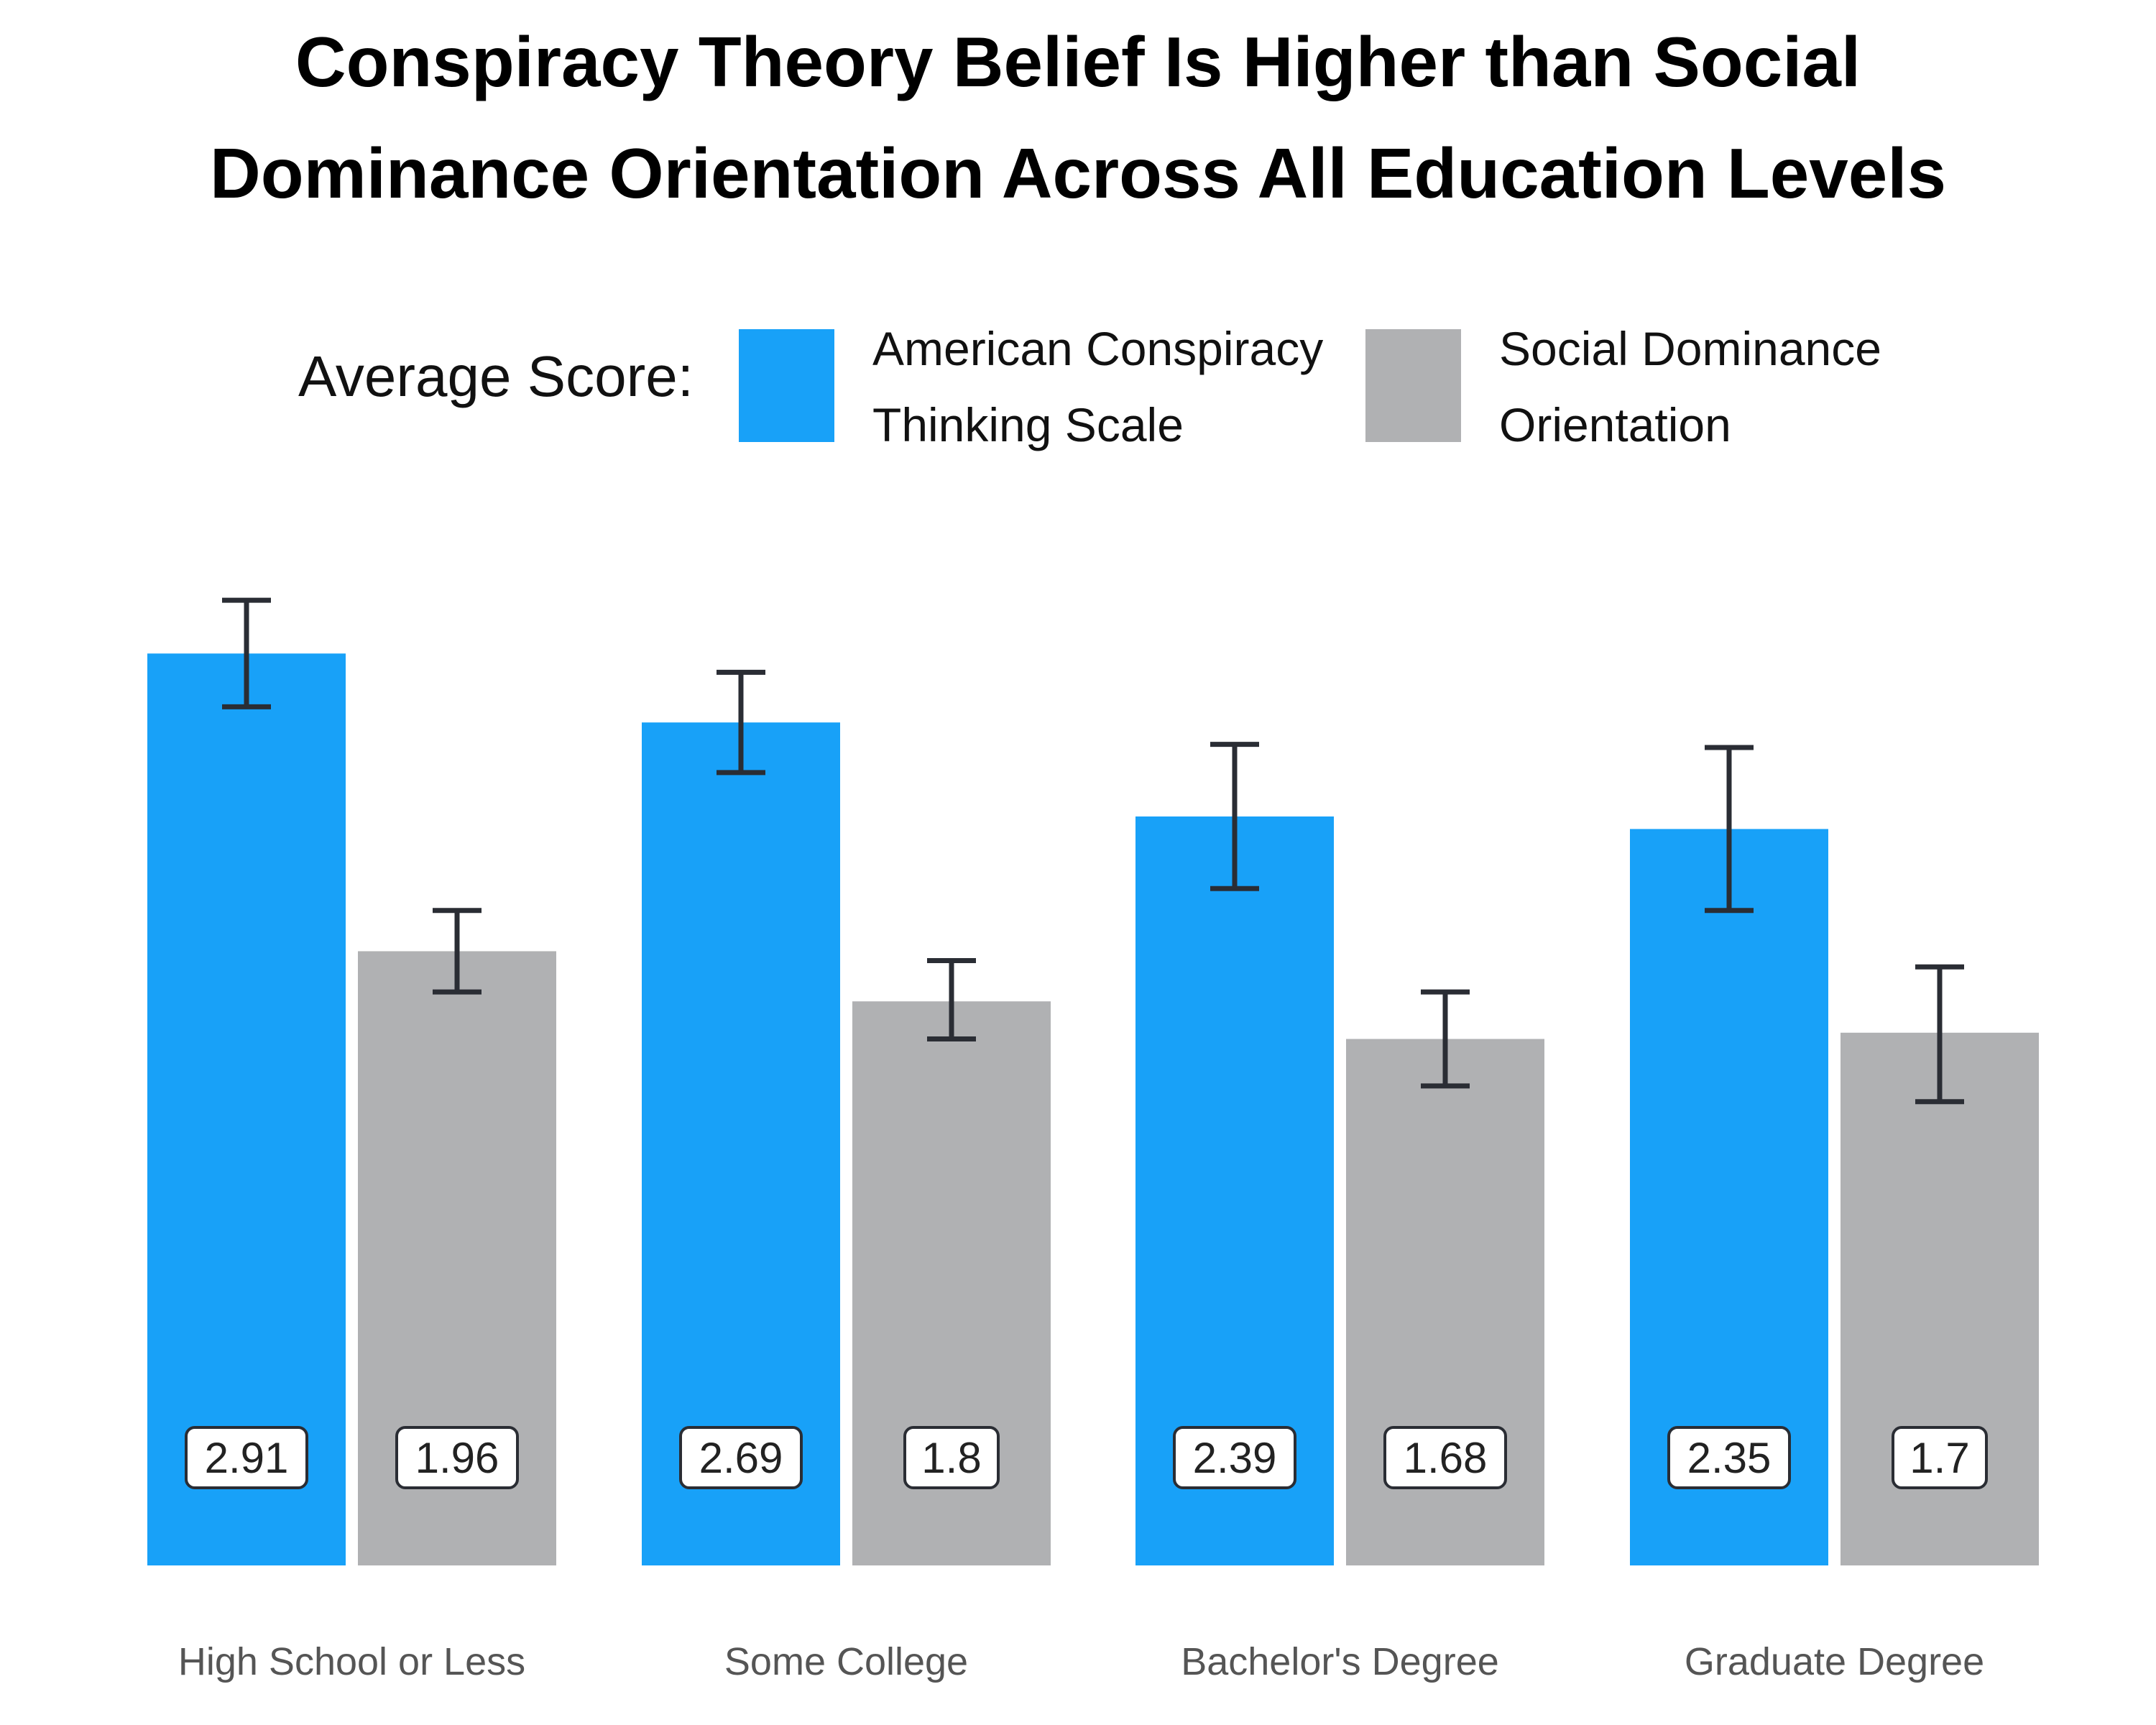 Image resolution: width=2156 pixels, height=1725 pixels. What do you see at coordinates (1098, 348) in the screenshot?
I see `legend-label-line: American Conspiracy` at bounding box center [1098, 348].